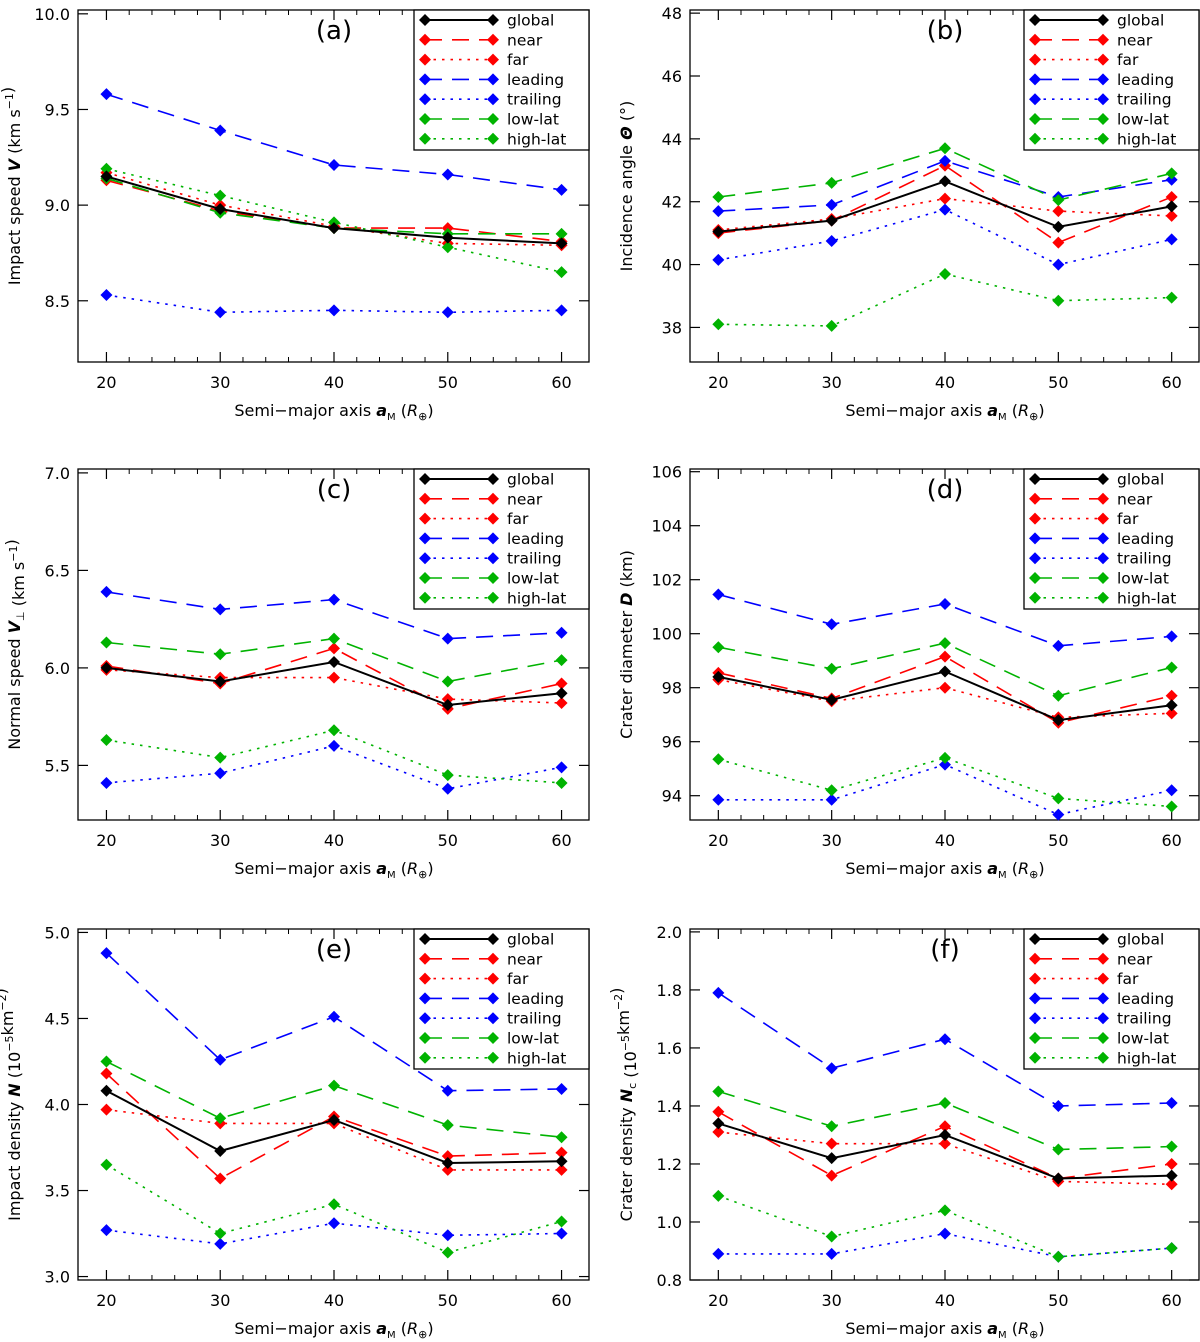 Image resolution: width=1200 pixels, height=1342 pixels. What do you see at coordinates (672, 139) in the screenshot?
I see `y-tick-label: 44` at bounding box center [672, 139].